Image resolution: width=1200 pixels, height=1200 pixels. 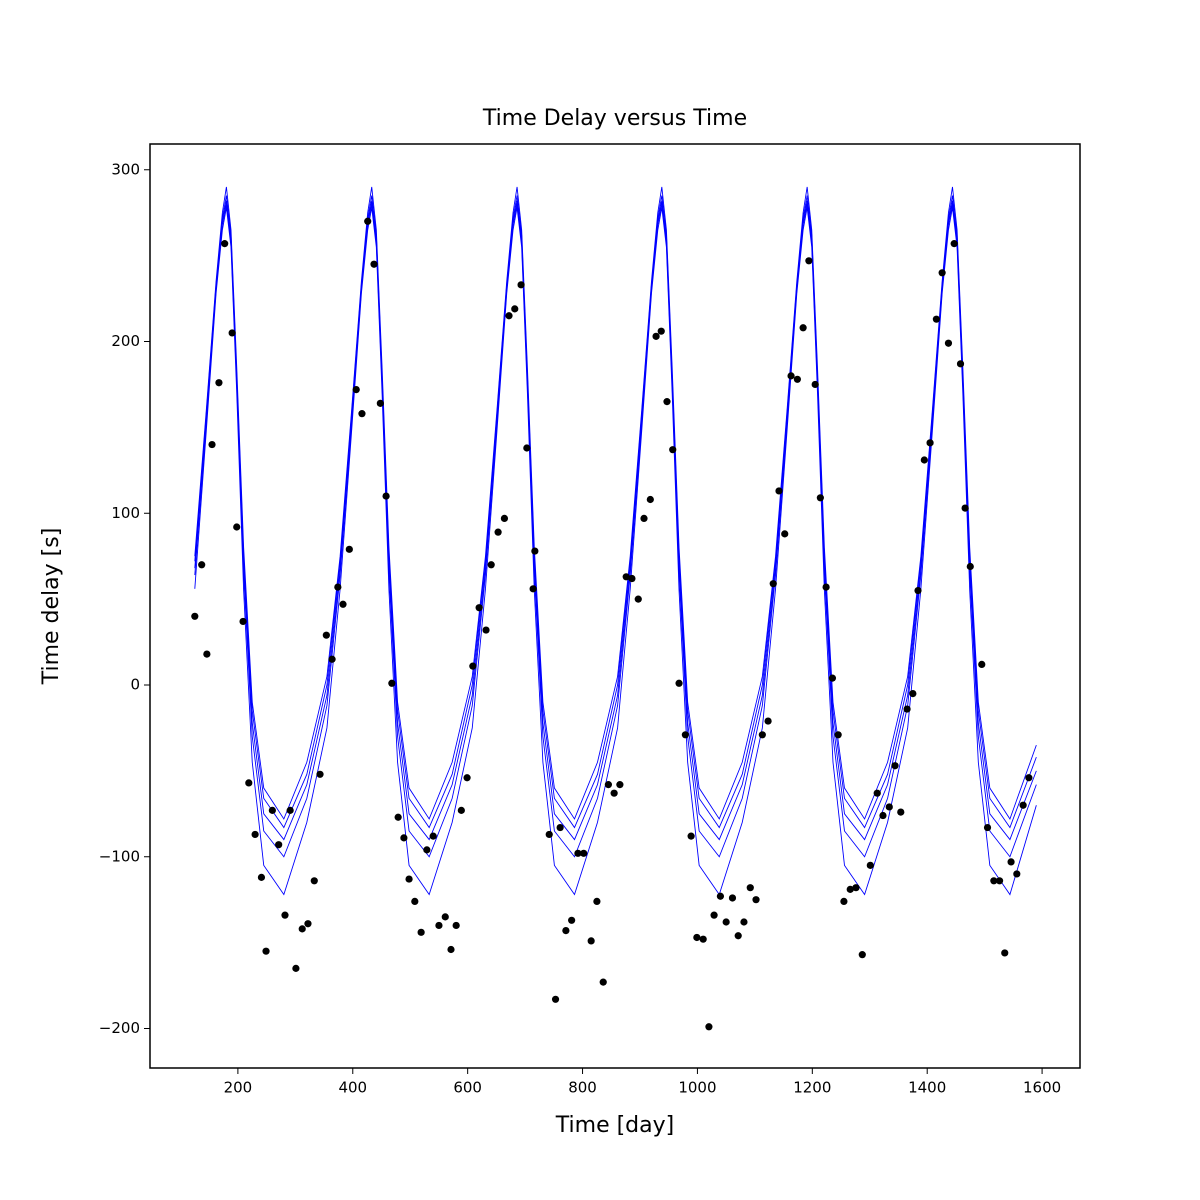 I want to click on x-tick-label: 200, so click(x=238, y=1088).